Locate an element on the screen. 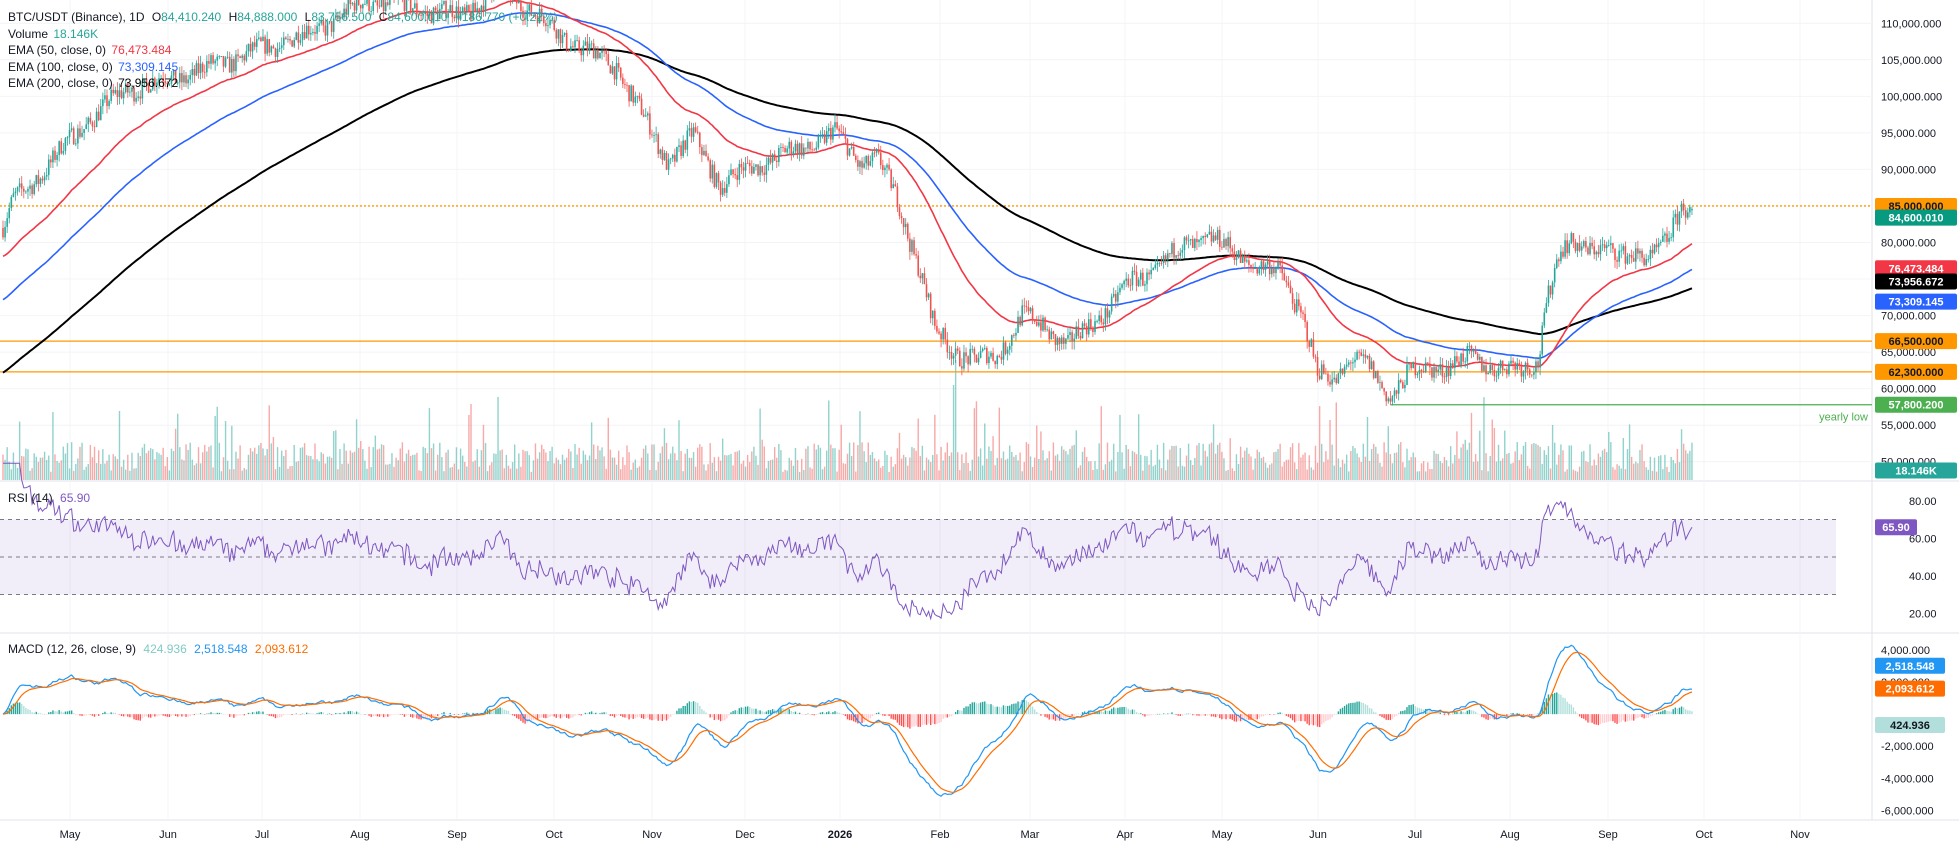  volume-badge: 18.146K is located at coordinates (1916, 472).